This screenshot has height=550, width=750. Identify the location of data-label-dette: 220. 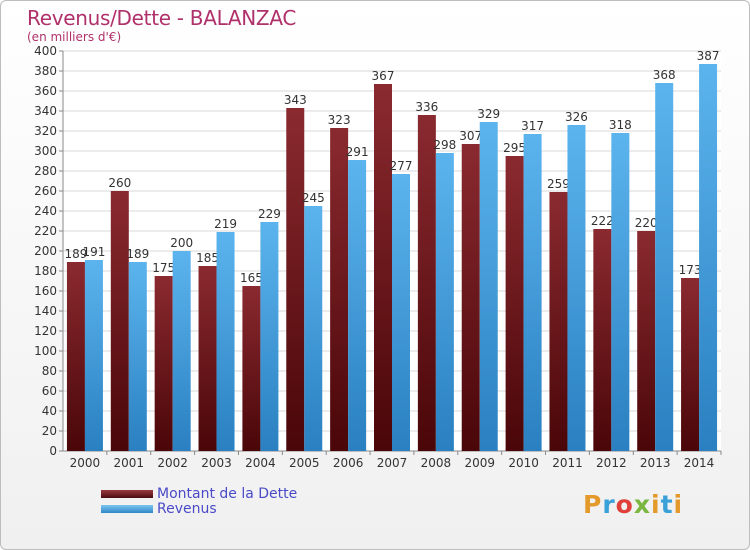
(646, 223).